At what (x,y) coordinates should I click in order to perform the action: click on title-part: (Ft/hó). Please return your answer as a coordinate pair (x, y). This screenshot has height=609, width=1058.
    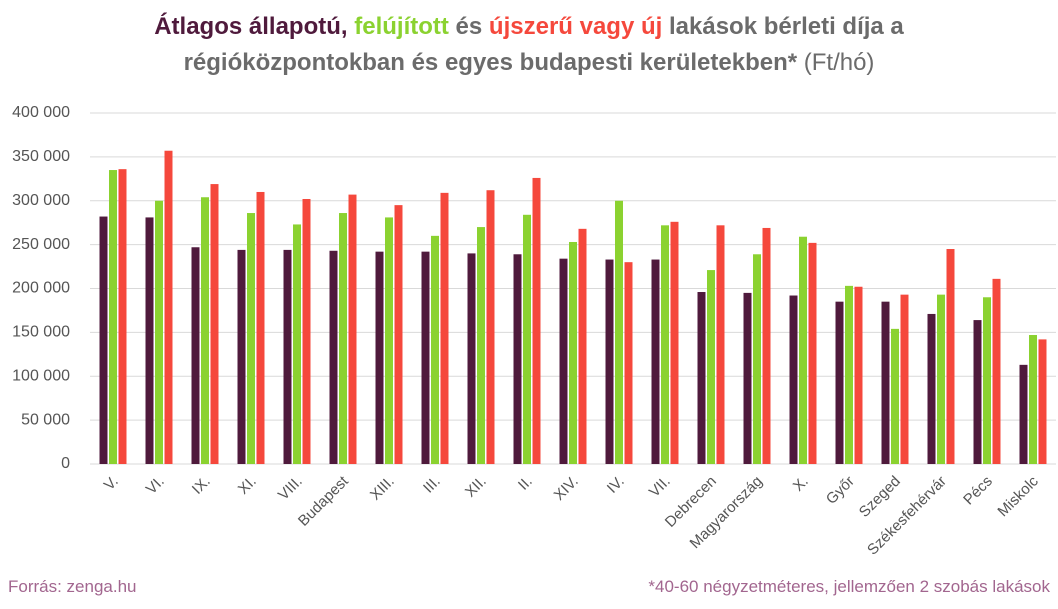
    Looking at the image, I should click on (835, 62).